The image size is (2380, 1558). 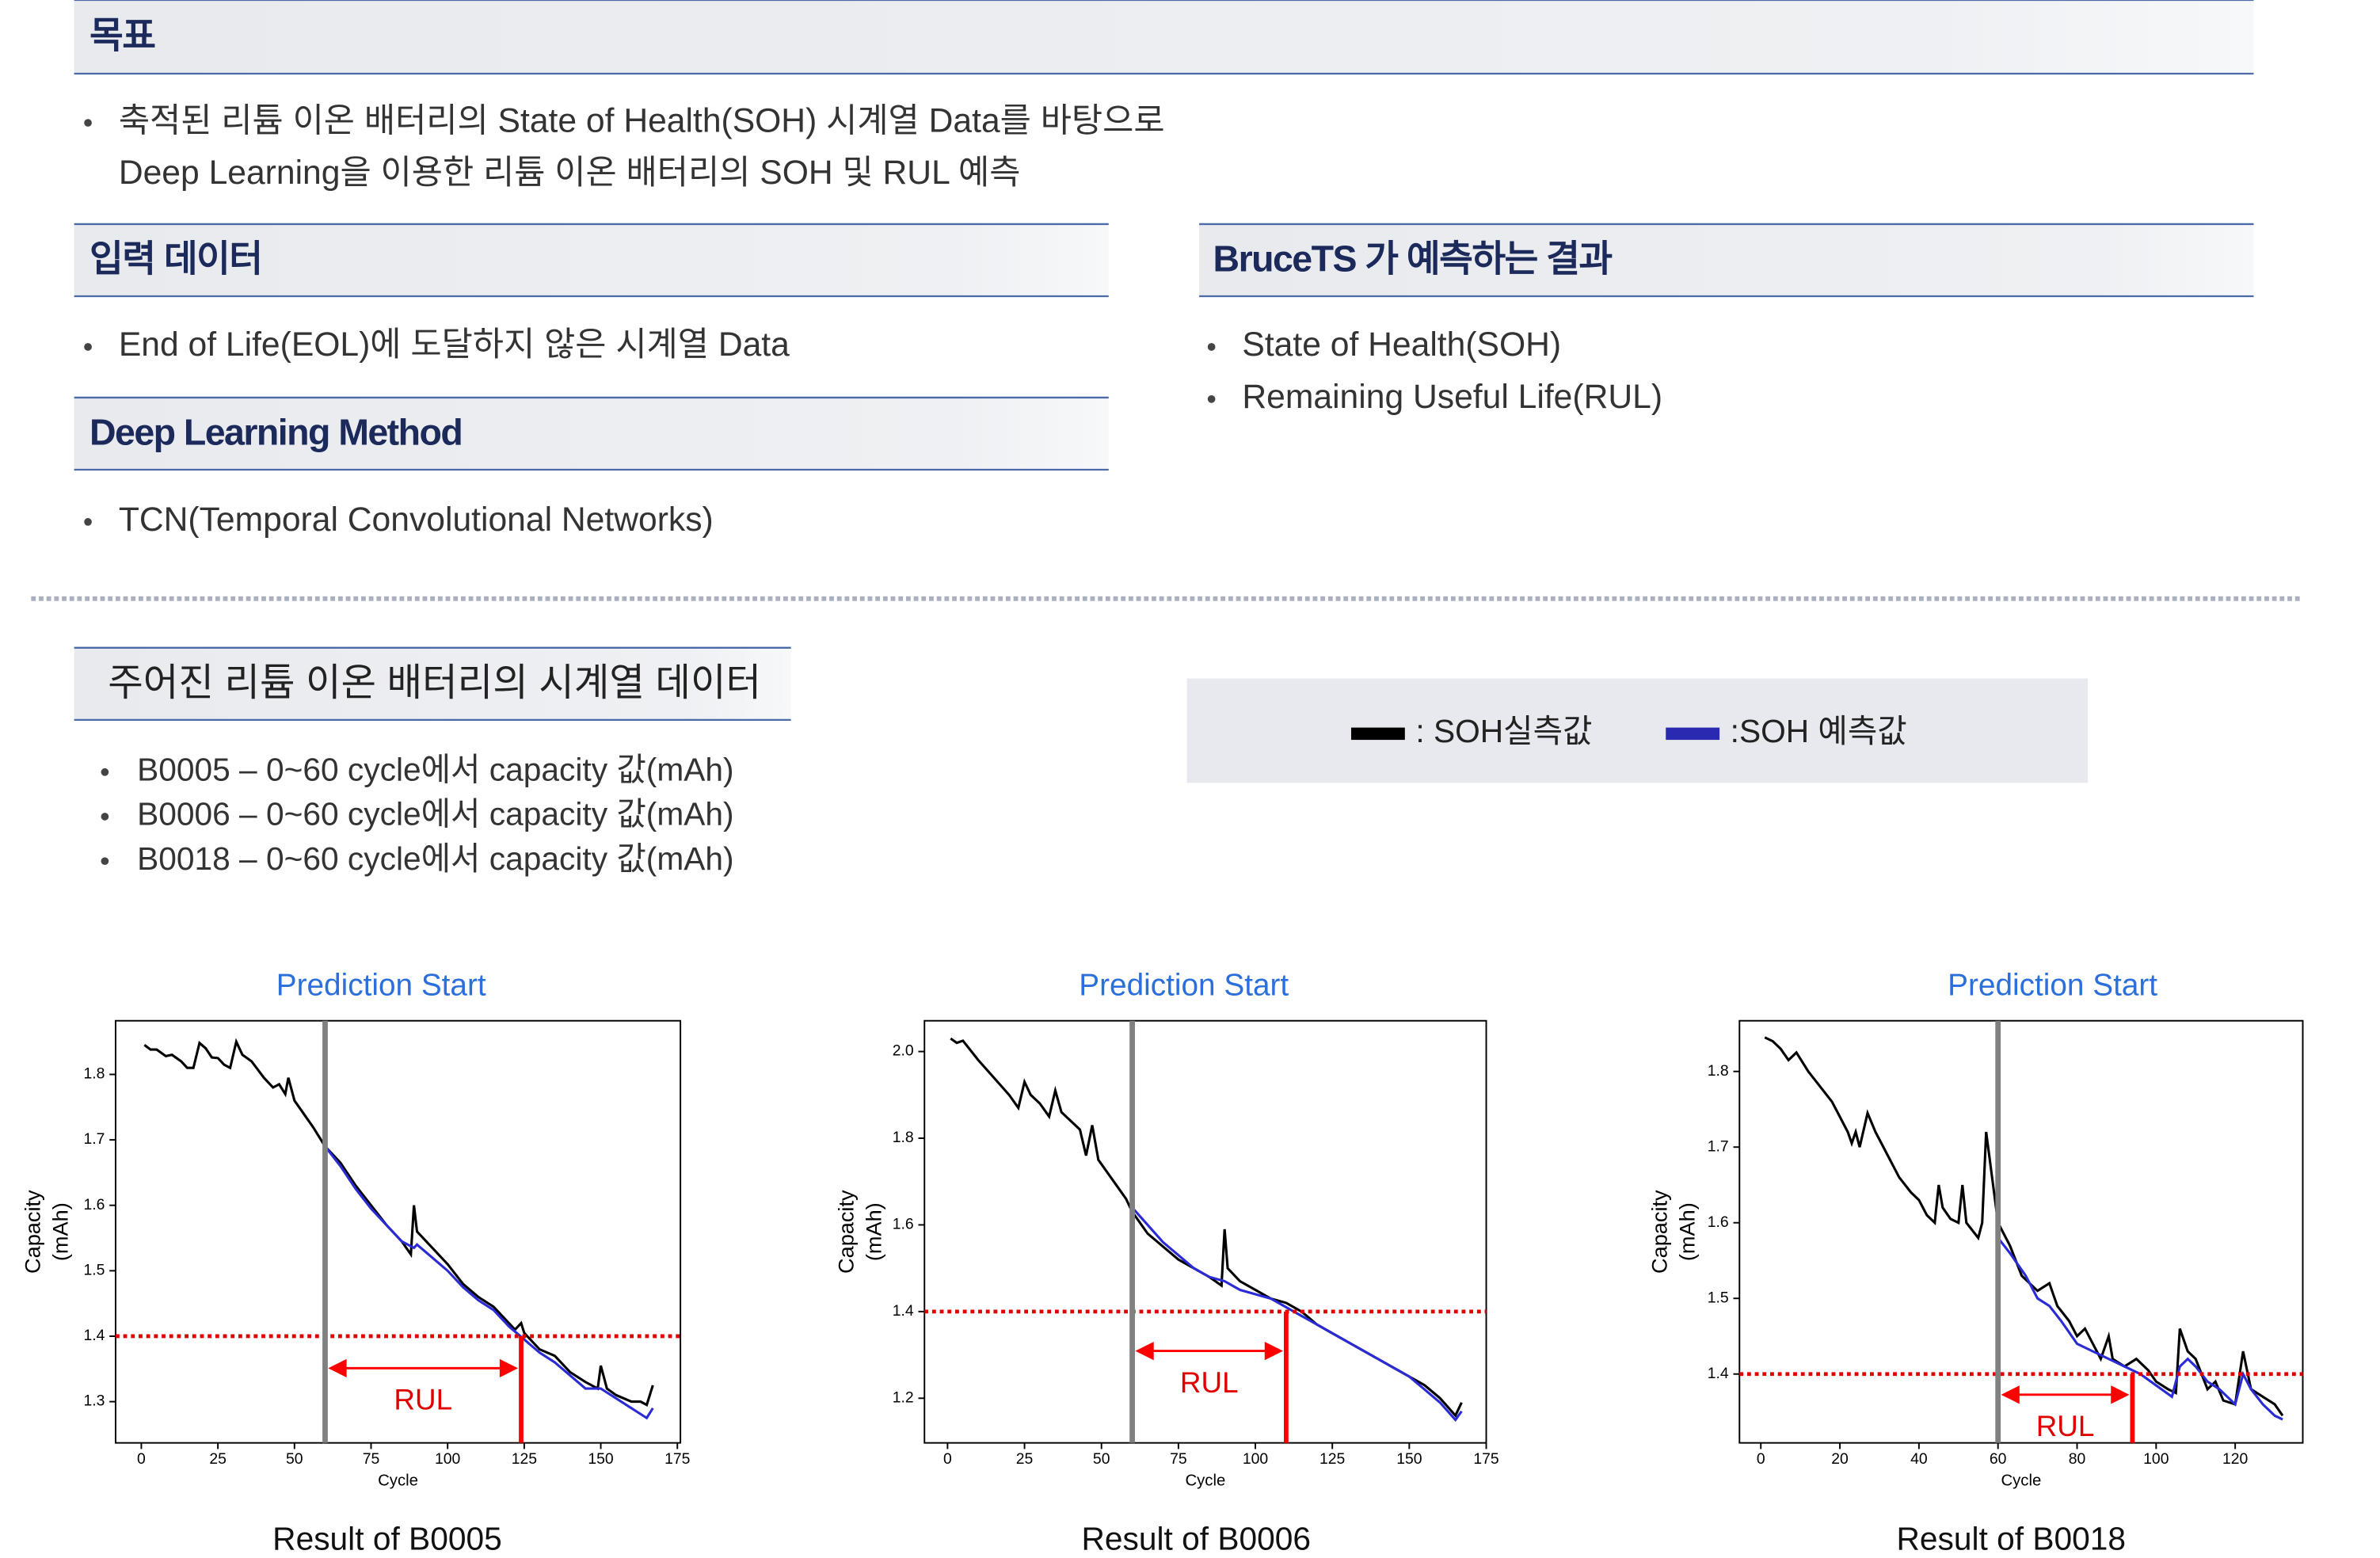 What do you see at coordinates (435, 814) in the screenshot?
I see `bullet-text: B0006 – 0~60 cycle에서 capacity 값(mAh)` at bounding box center [435, 814].